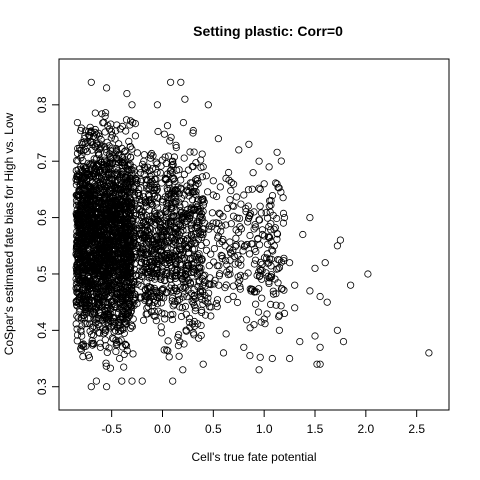 The height and width of the screenshot is (480, 480). I want to click on x-tick-label: 1.5, so click(315, 429).